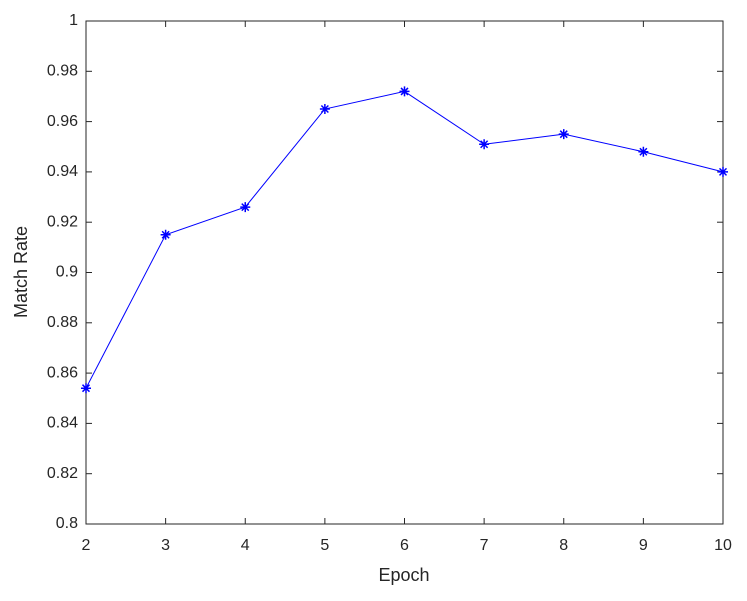 Image resolution: width=747 pixels, height=601 pixels. I want to click on x-tick-label: 2, so click(86, 545).